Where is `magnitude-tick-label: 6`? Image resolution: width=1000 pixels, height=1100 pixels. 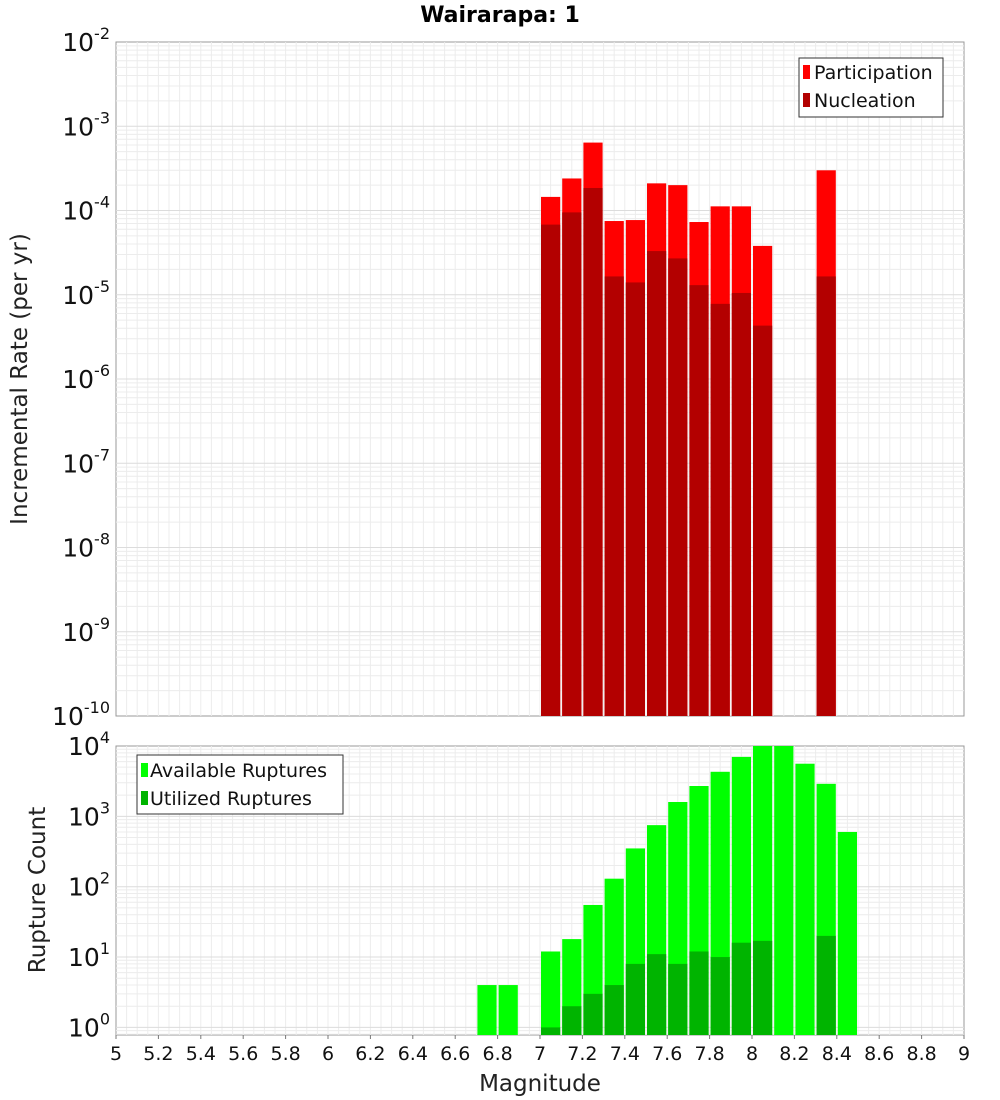 magnitude-tick-label: 6 is located at coordinates (328, 1054).